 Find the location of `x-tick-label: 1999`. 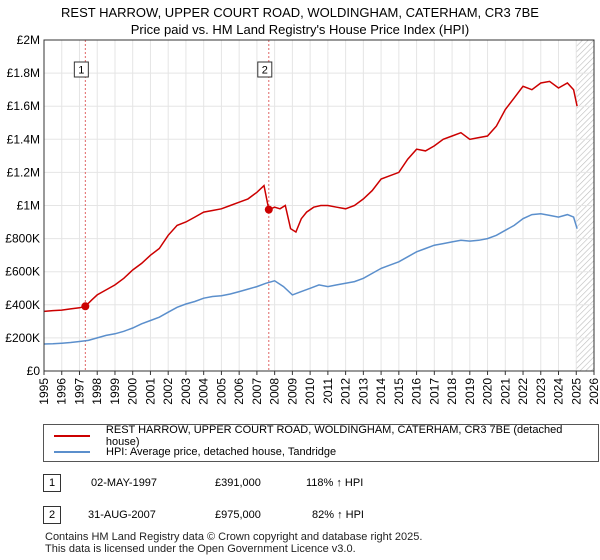

x-tick-label: 1999 is located at coordinates (115, 391).